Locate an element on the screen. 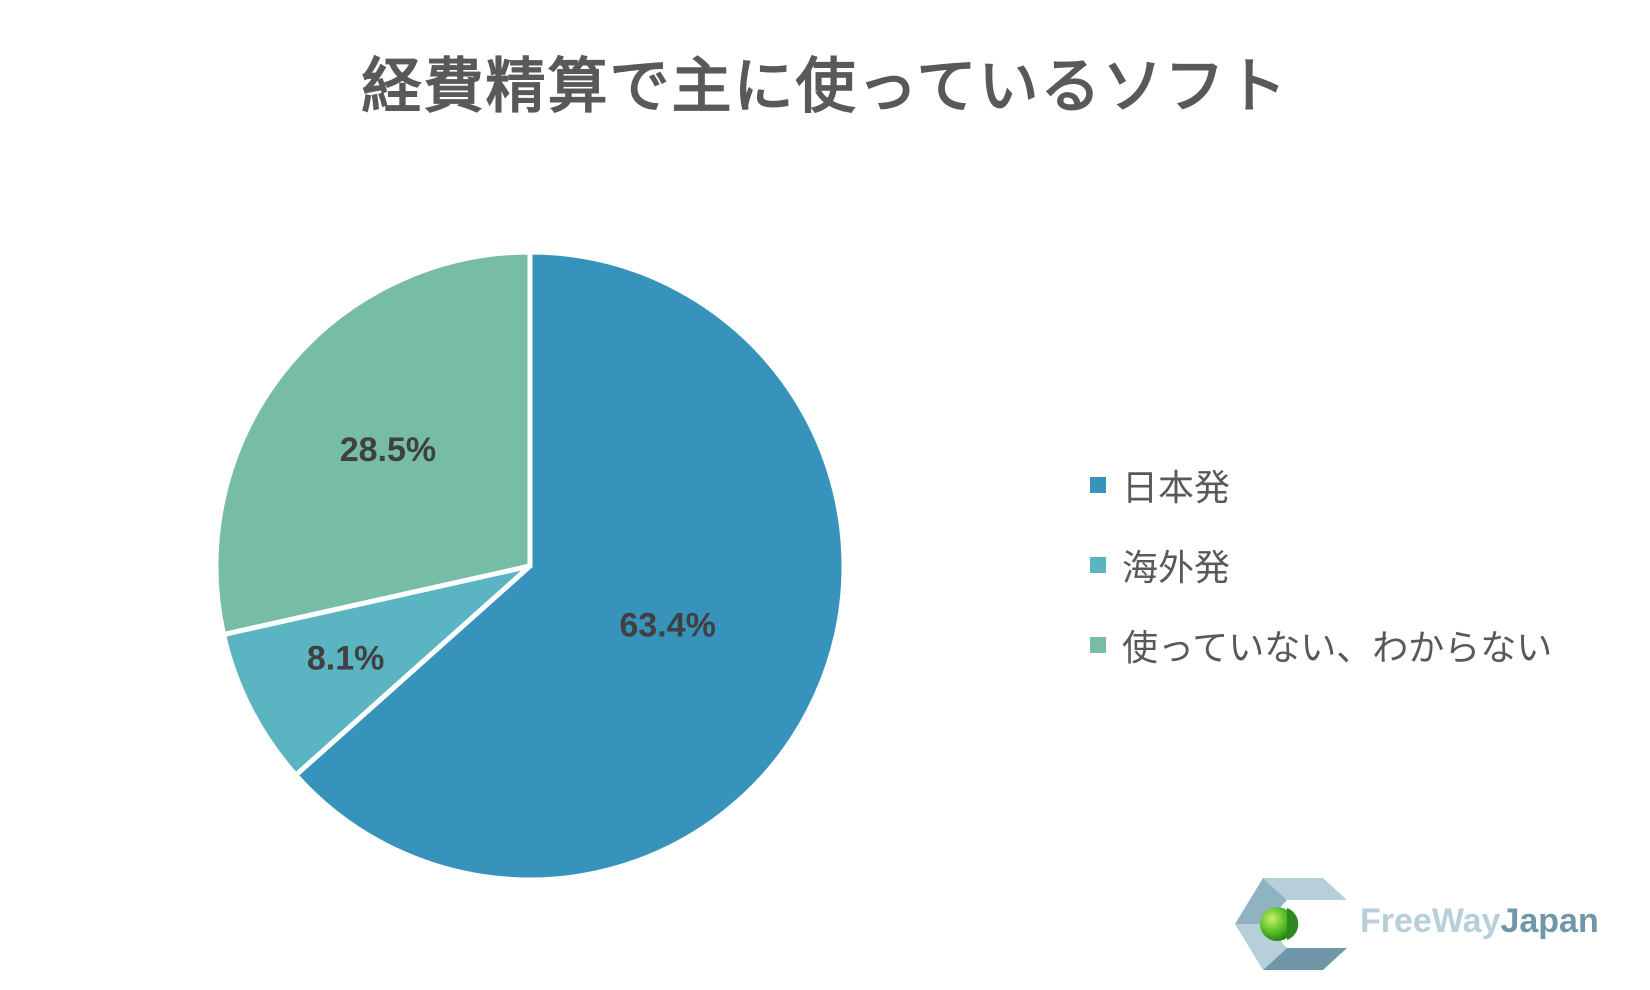  chart-title: 経費精算で主に使っているソフト is located at coordinates (825, 87).